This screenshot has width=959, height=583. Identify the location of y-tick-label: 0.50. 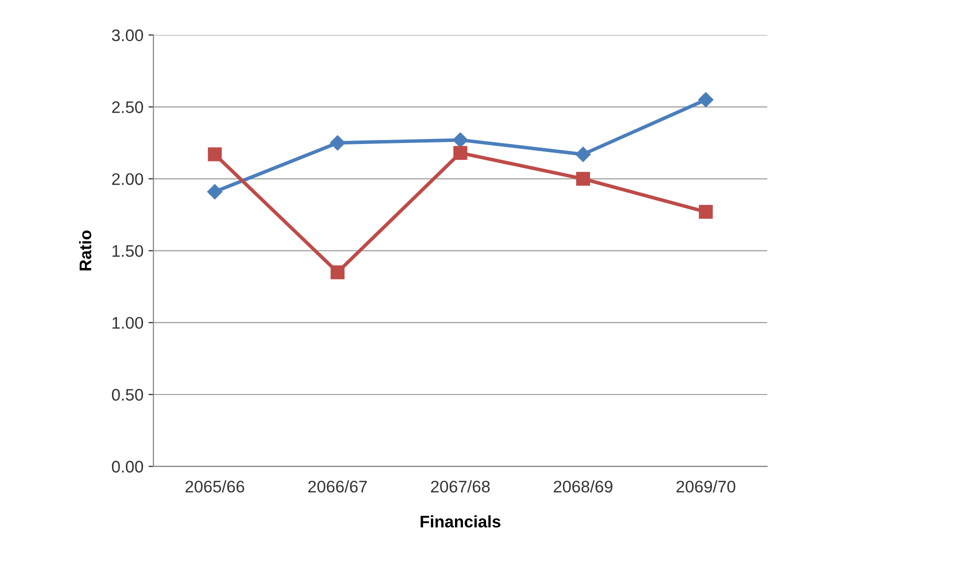
(128, 394).